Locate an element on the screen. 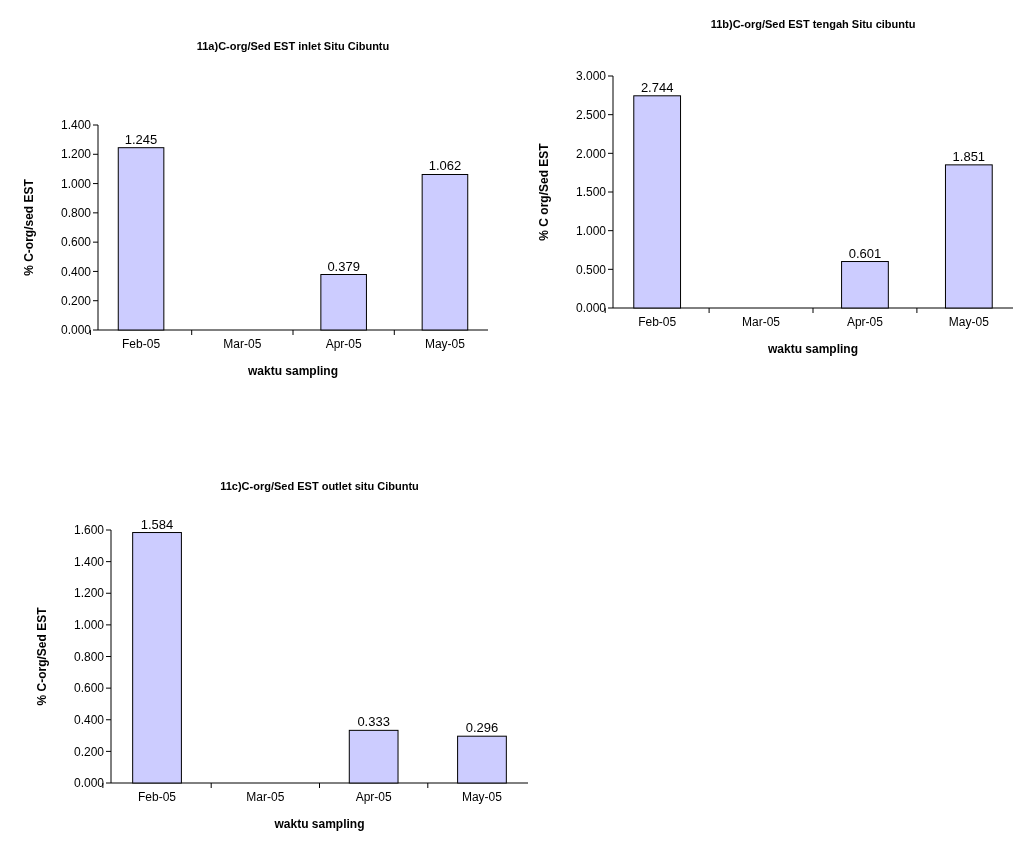 The height and width of the screenshot is (848, 1024). y-axis-title: % C org/Sed EST is located at coordinates (544, 191).